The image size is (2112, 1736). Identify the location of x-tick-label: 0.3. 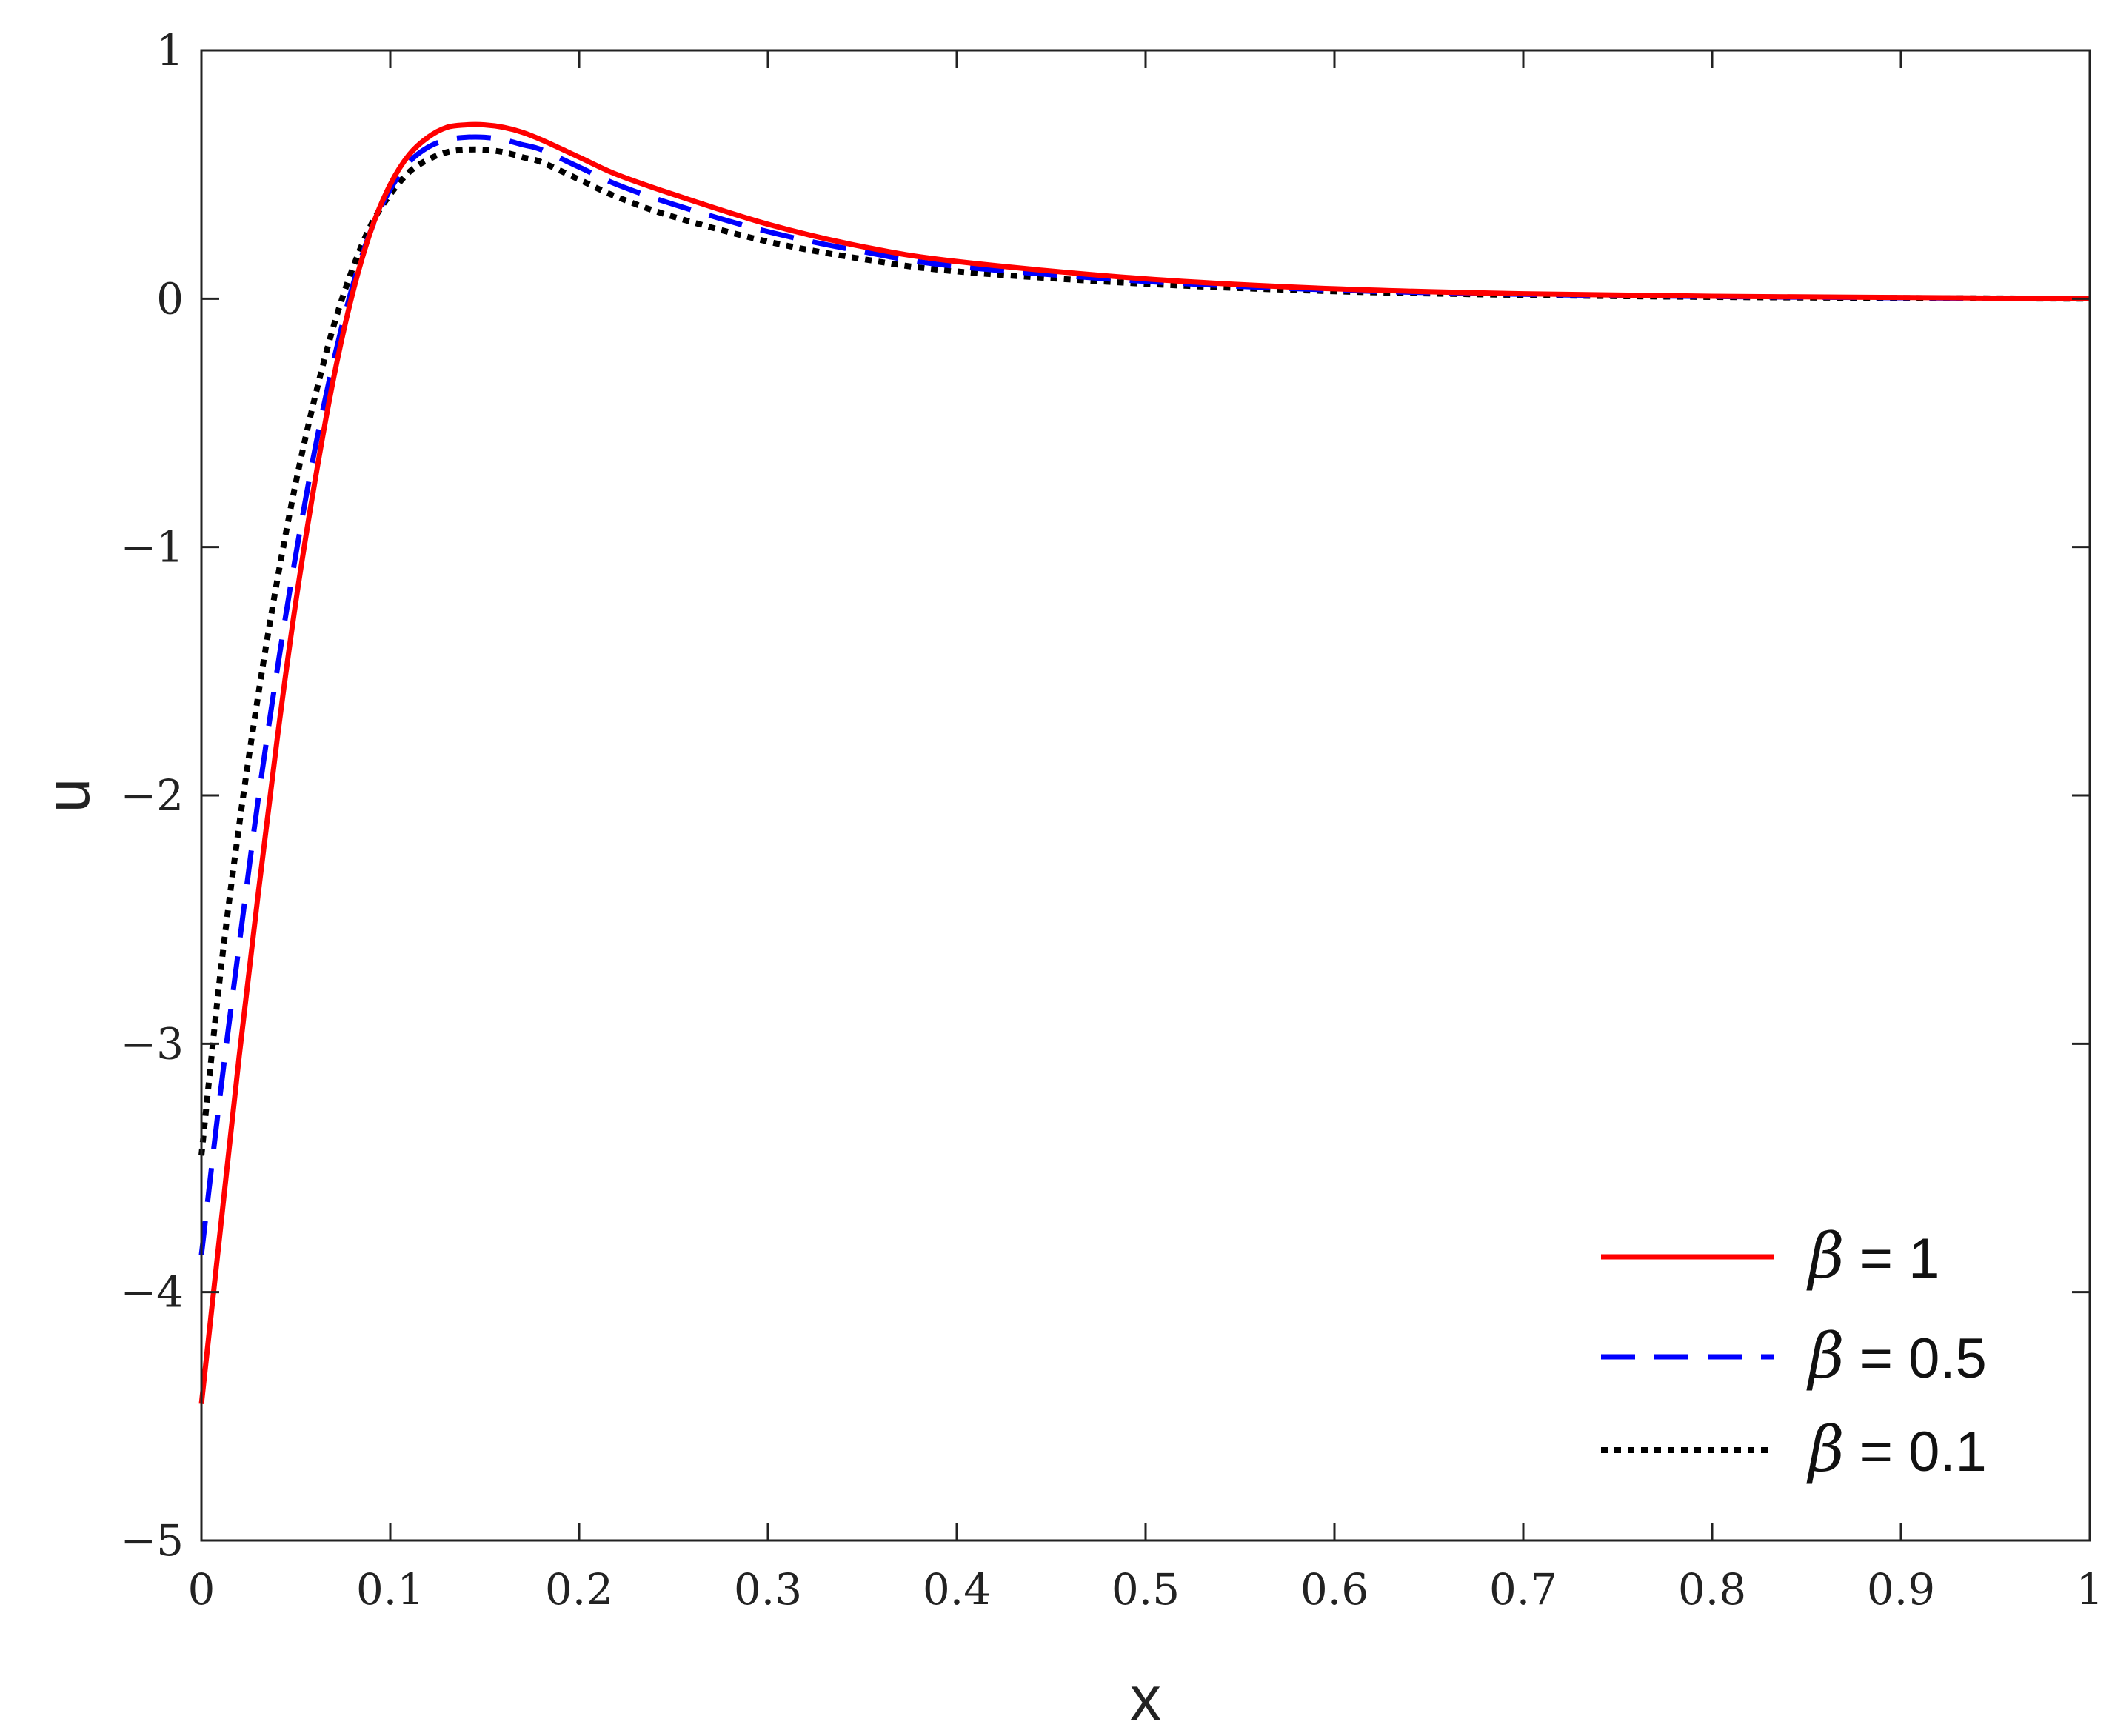
(768, 1590).